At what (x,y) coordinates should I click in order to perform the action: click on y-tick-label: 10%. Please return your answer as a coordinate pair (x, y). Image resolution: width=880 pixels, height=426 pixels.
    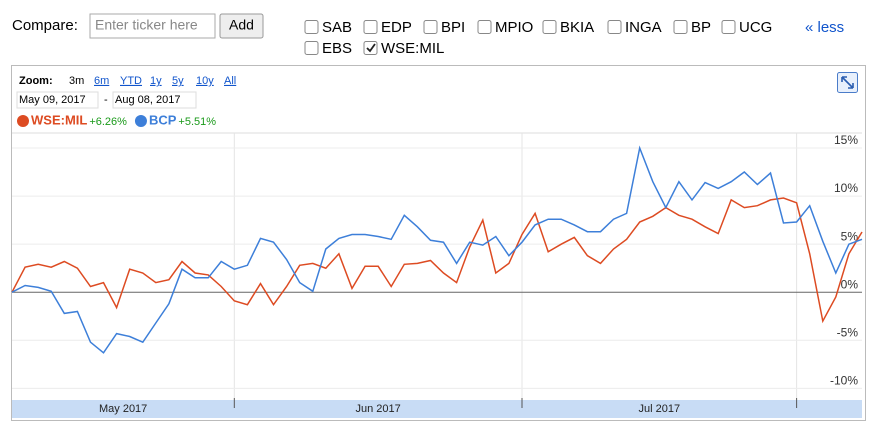
    Looking at the image, I should click on (846, 188).